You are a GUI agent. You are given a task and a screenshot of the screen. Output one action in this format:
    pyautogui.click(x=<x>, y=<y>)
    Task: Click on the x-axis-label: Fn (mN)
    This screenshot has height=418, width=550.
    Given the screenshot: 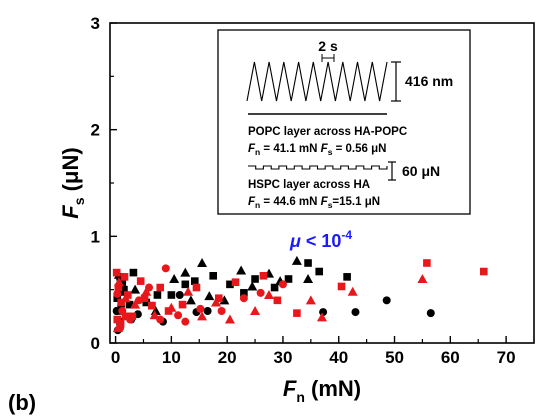 What is the action you would take?
    pyautogui.click(x=322, y=390)
    